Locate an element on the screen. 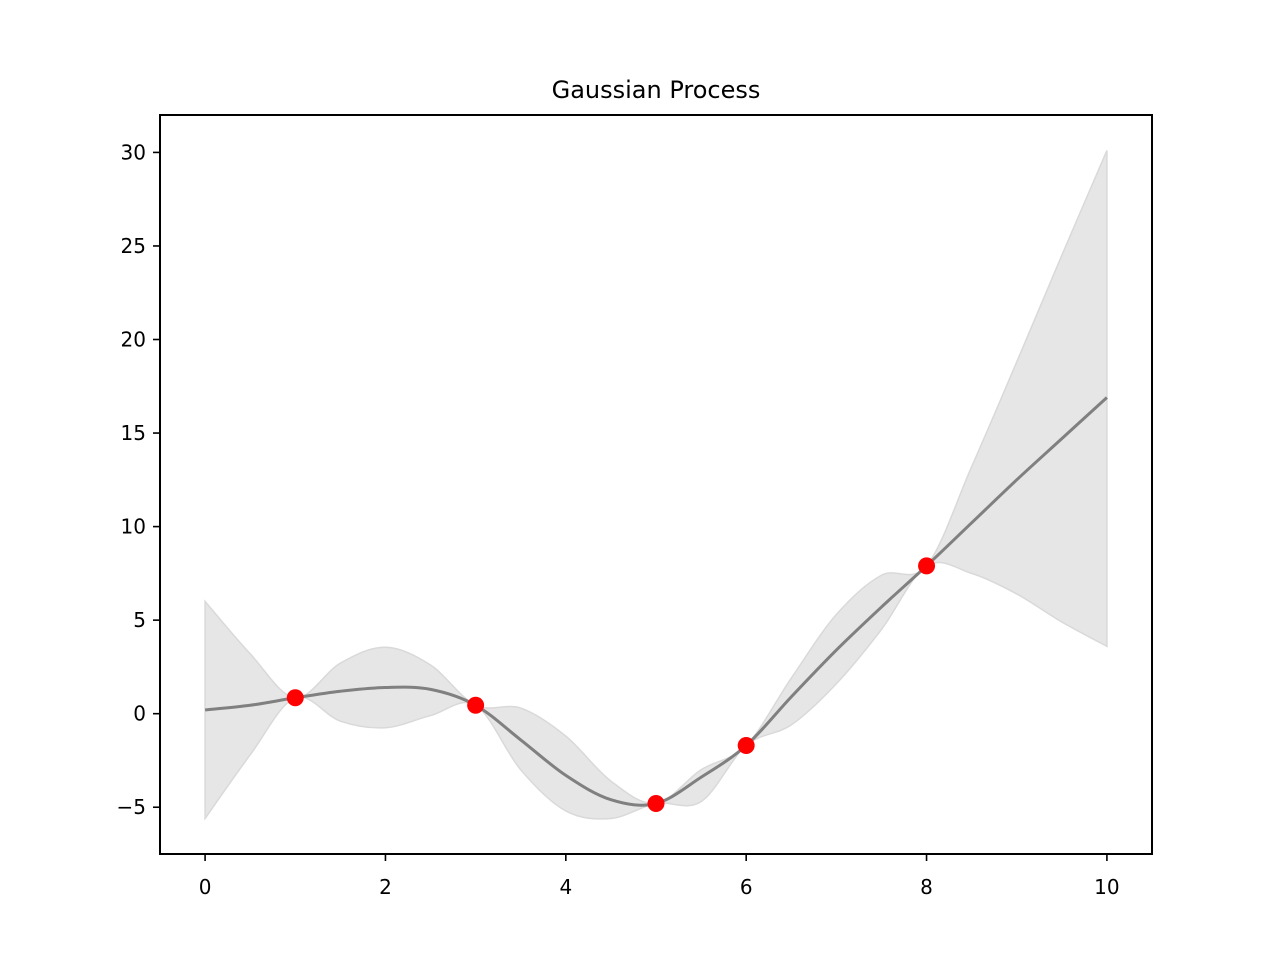  y-tick-label: 5 is located at coordinates (139, 620).